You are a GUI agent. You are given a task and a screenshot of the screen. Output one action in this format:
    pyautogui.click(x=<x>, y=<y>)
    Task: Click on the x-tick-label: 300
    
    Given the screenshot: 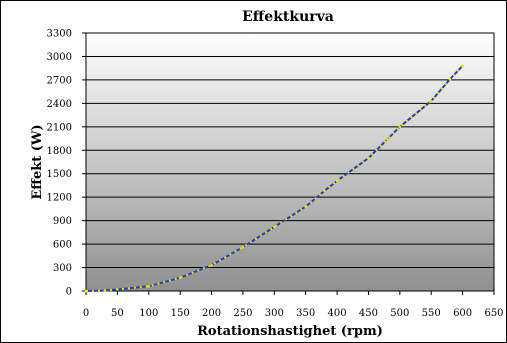 What is the action you would take?
    pyautogui.click(x=274, y=313)
    